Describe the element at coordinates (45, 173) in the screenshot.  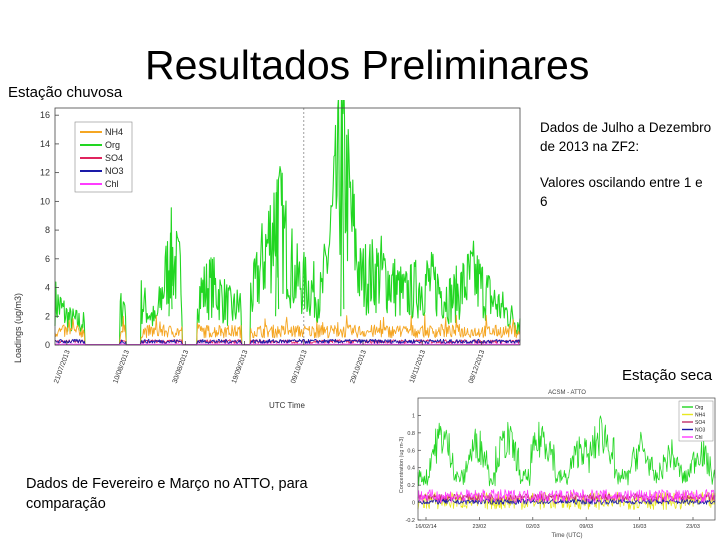
I see `chart1-ytick-label: 12` at that location.